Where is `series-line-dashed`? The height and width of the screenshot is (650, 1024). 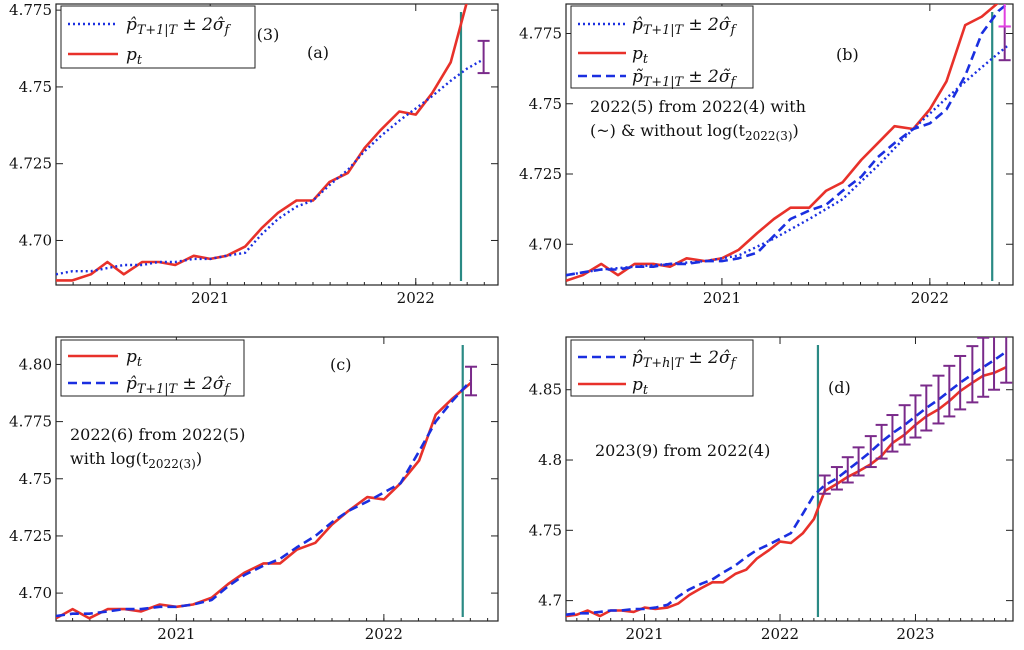 series-line-dashed is located at coordinates (264, 498).